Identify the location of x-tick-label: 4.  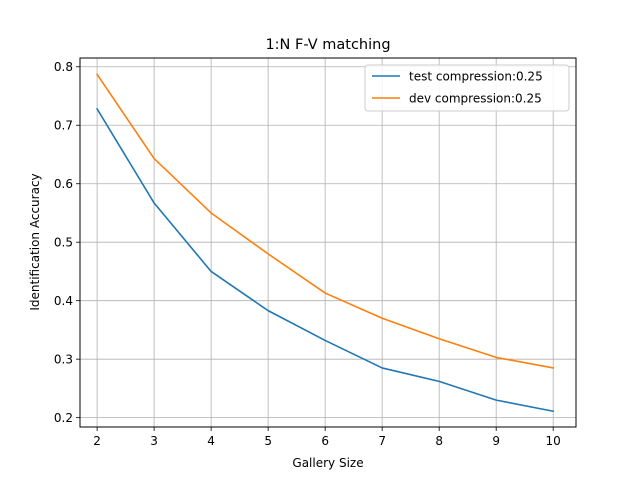
(211, 441).